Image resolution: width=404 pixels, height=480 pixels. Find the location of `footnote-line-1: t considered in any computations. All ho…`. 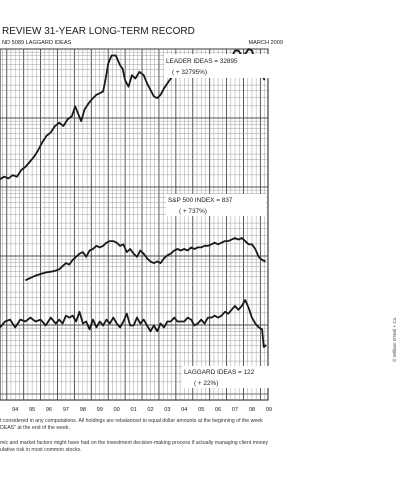

footnote-line-1: t considered in any computations. All ho… is located at coordinates (131, 421).